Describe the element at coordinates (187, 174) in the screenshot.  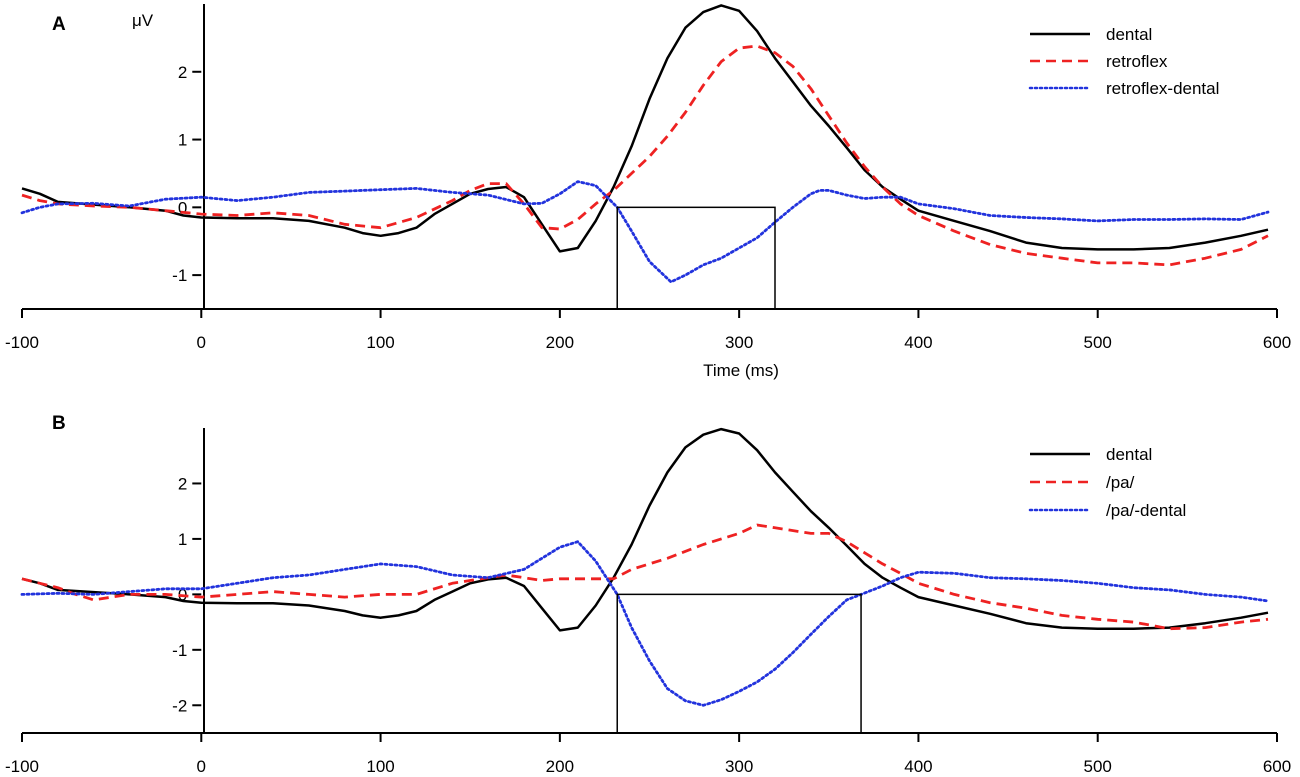
I see `panel-a-y-ticks: -1 0 1 2` at that location.